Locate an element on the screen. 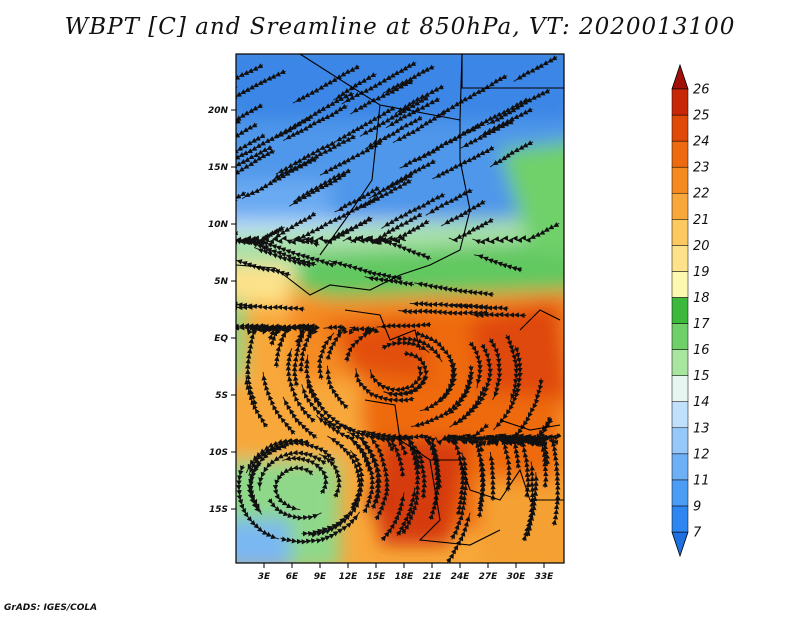 Image resolution: width=800 pixels, height=618 pixels. lon-label: 33E is located at coordinates (545, 577).